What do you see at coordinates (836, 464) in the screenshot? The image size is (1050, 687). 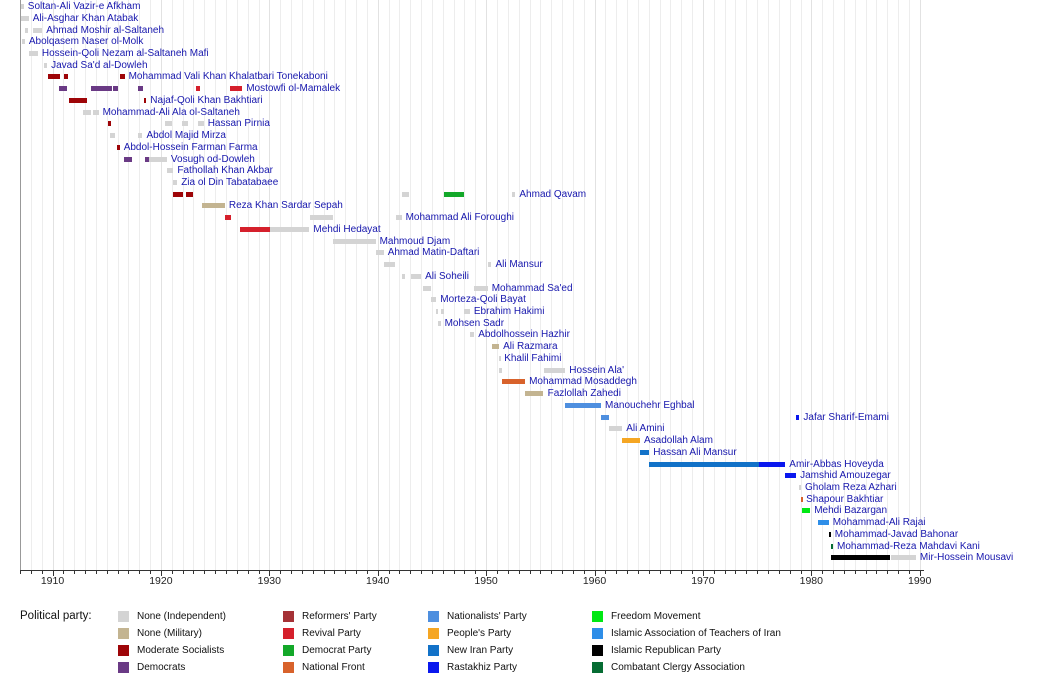 I see `person-label: Amir-Abbas Hoveyda` at bounding box center [836, 464].